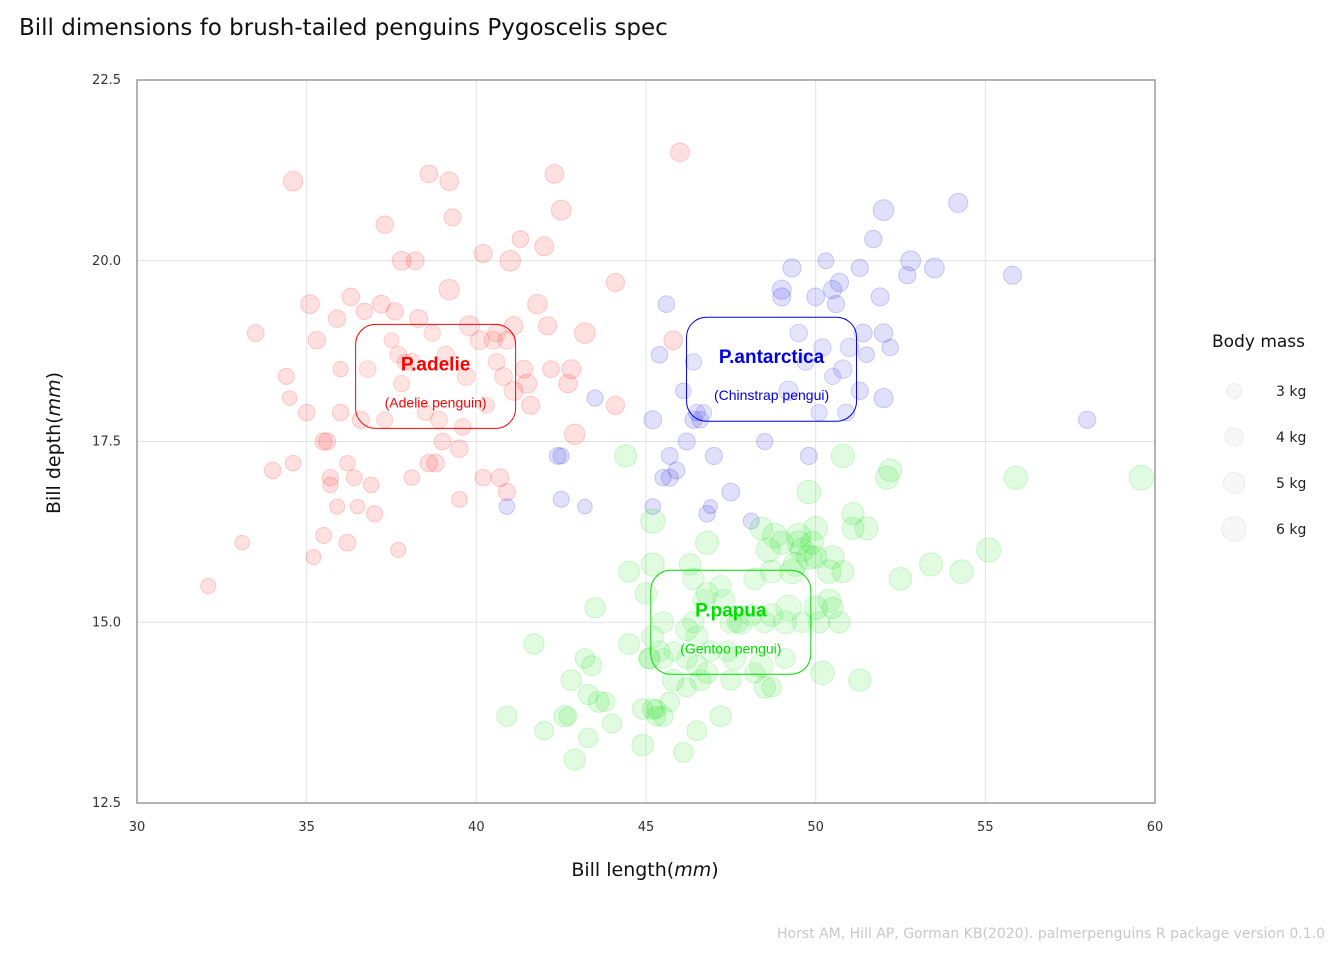  What do you see at coordinates (731, 622) in the screenshot?
I see `annotation-box` at bounding box center [731, 622].